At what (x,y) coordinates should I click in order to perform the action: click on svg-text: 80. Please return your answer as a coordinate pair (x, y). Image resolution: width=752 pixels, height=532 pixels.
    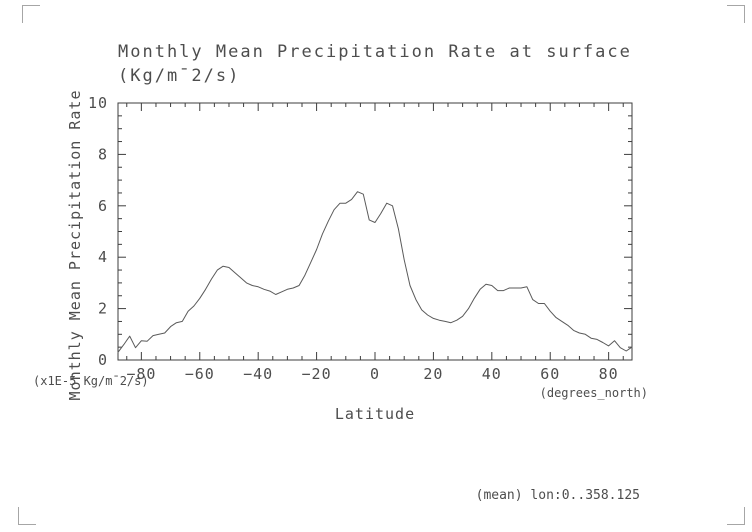
    Looking at the image, I should click on (609, 374).